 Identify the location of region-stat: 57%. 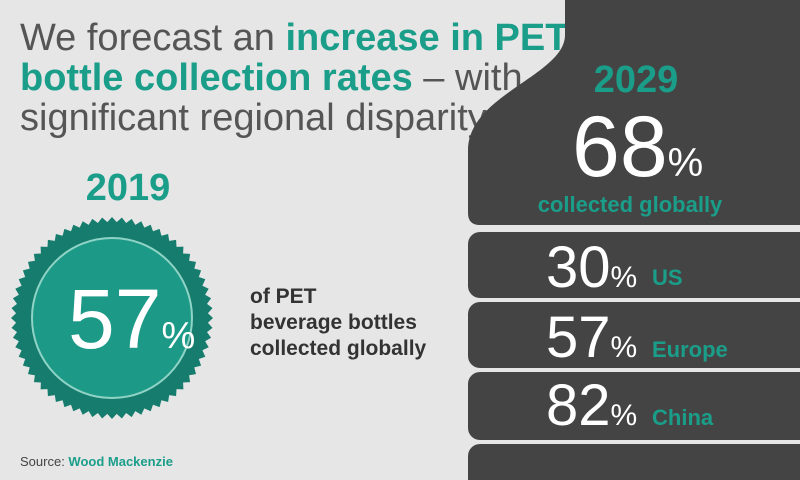
(591, 337).